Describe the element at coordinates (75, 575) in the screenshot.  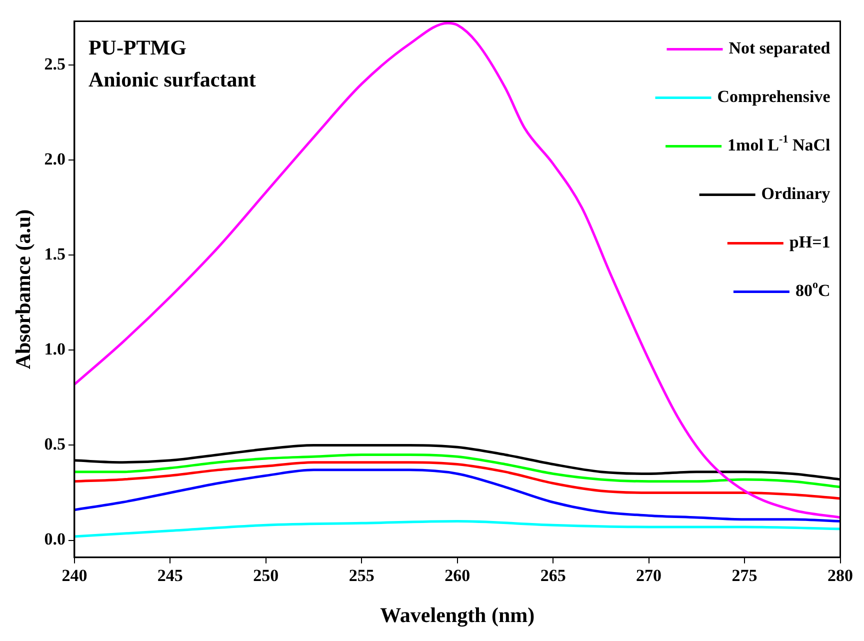
I see `x-tick-label: 240` at that location.